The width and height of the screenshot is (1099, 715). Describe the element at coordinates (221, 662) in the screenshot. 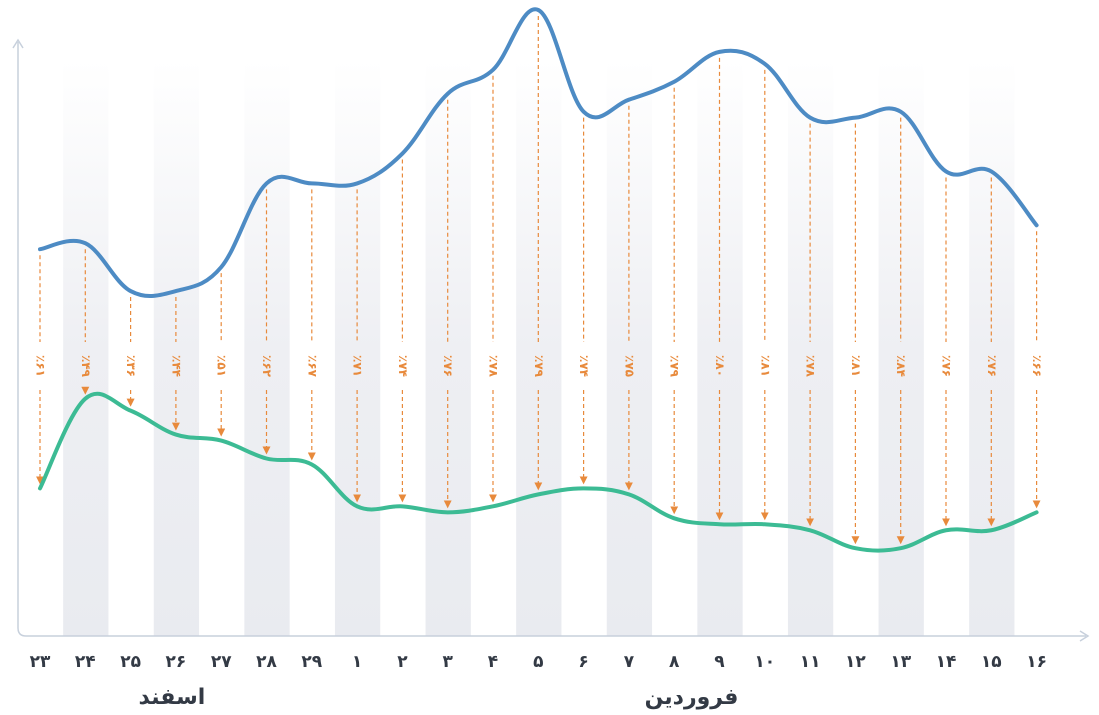

I see `x-tick-label: ۲۷` at that location.